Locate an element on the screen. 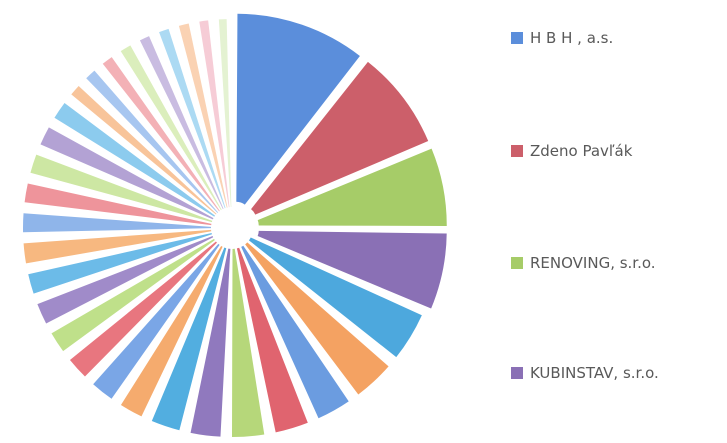 The height and width of the screenshot is (443, 727). legend-label: KUBINSTAV, s.r.o. is located at coordinates (594, 373).